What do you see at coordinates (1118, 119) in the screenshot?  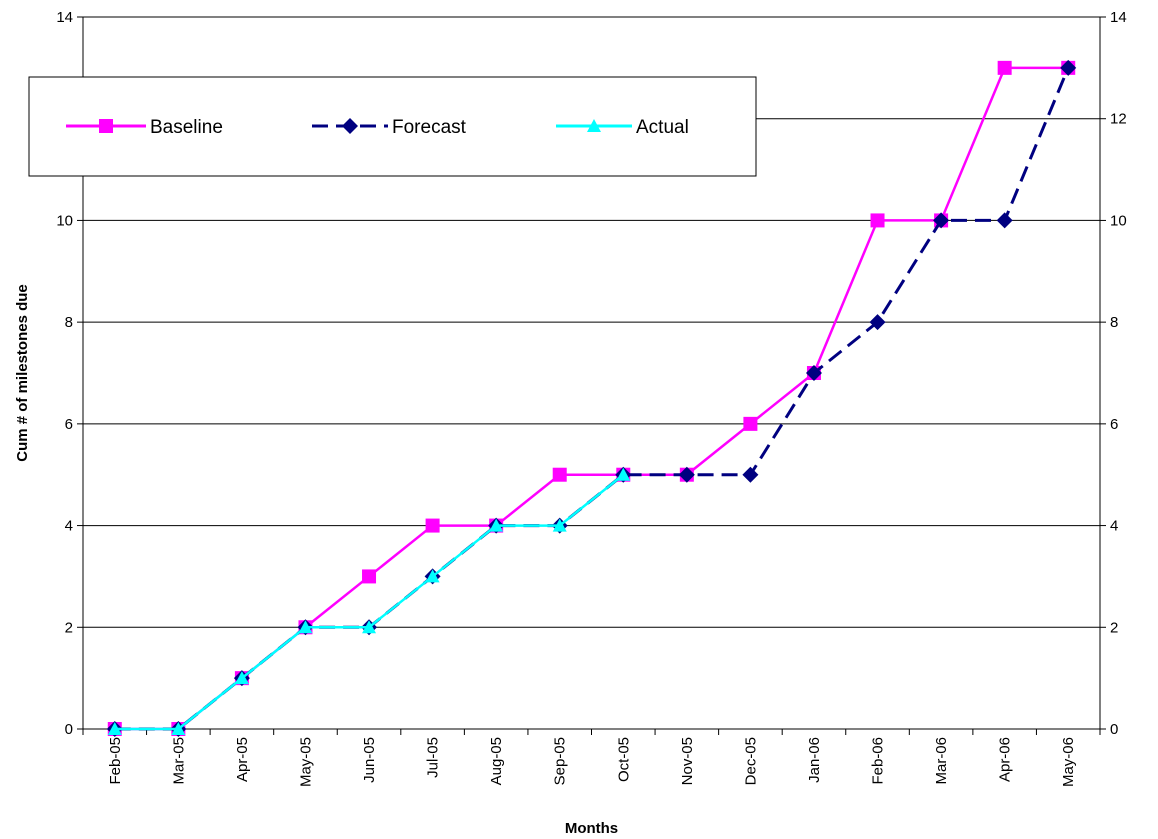 I see `y2-tick-label: 12` at bounding box center [1118, 119].